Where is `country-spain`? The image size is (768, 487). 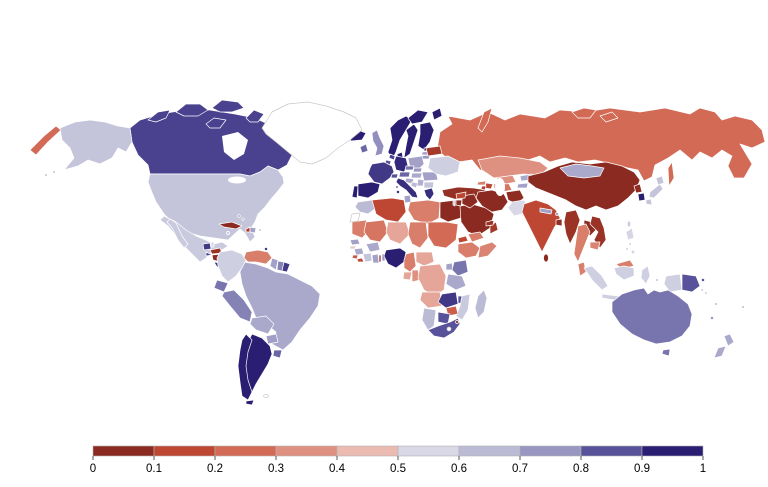
country-spain is located at coordinates (369, 190).